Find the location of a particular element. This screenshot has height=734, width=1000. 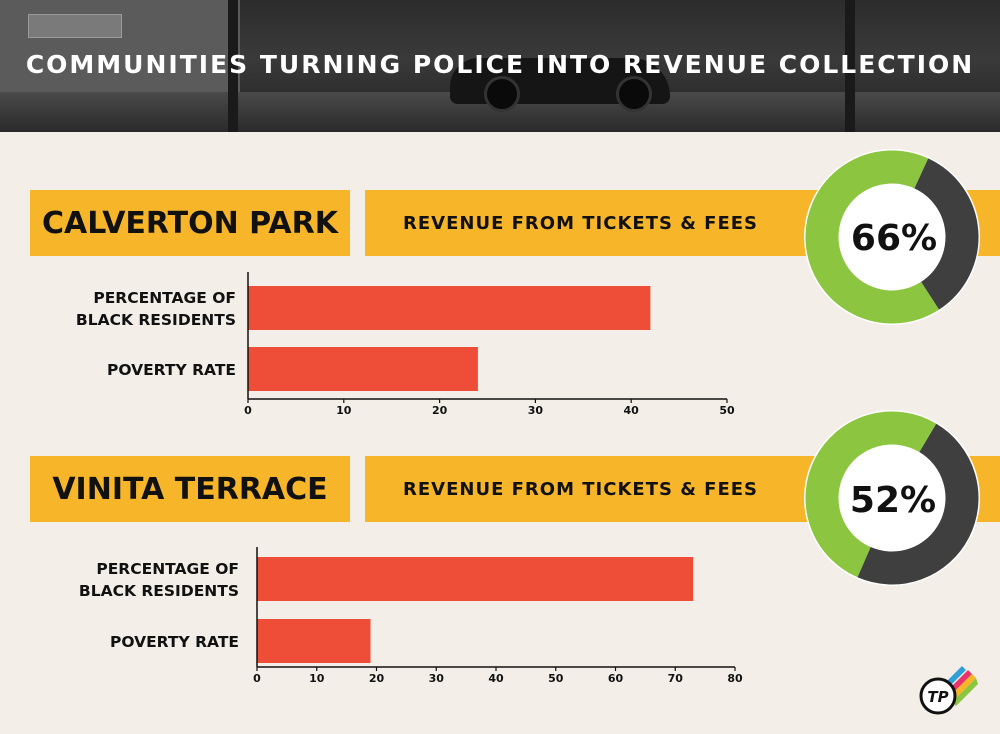

donut-center-label: 52% is located at coordinates (893, 500).